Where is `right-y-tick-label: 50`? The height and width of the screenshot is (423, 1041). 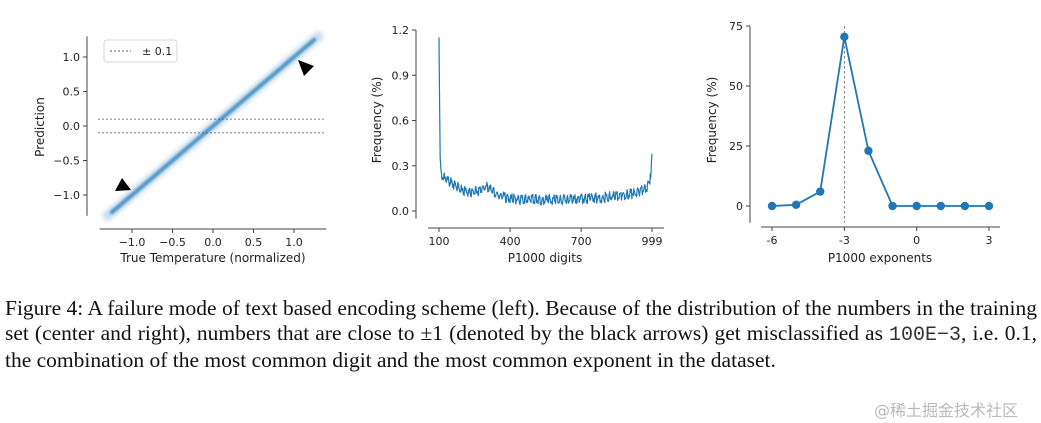
right-y-tick-label: 50 is located at coordinates (736, 86).